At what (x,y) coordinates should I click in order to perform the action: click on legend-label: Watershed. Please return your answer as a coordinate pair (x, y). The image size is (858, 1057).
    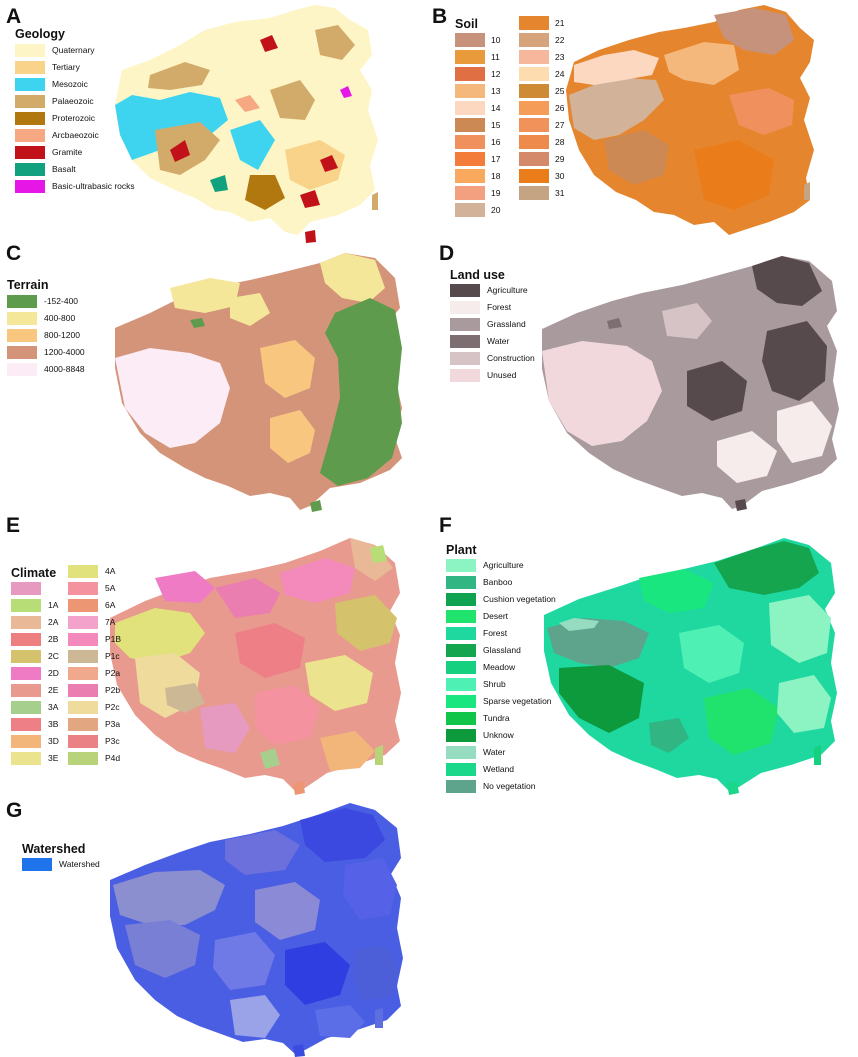
    Looking at the image, I should click on (79, 864).